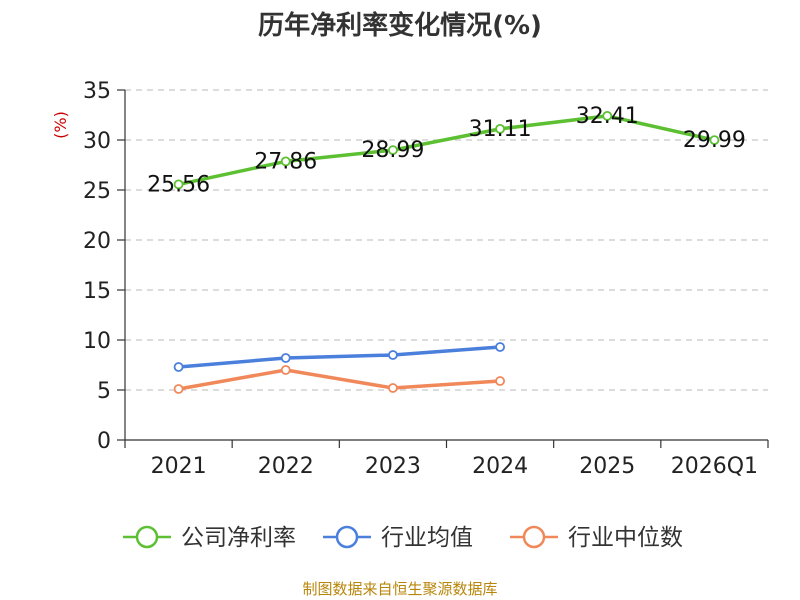 The image size is (800, 600). Describe the element at coordinates (104, 391) in the screenshot. I see `y-tick-label: 5` at that location.